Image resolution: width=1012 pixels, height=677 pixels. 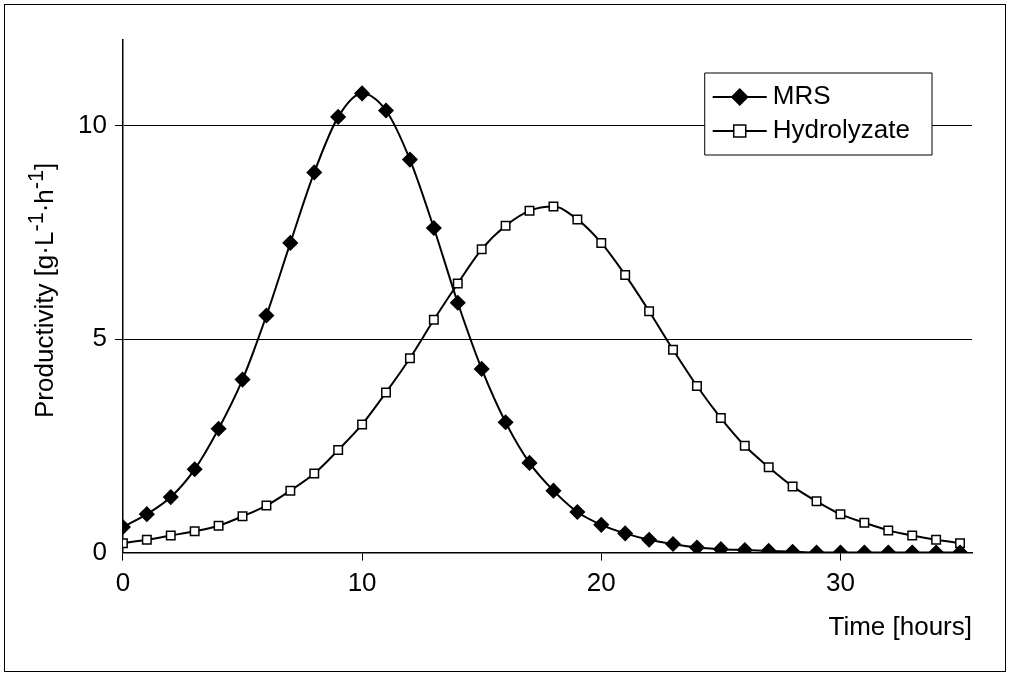 What do you see at coordinates (362, 582) in the screenshot?
I see `x-tick-label: 10` at bounding box center [362, 582].